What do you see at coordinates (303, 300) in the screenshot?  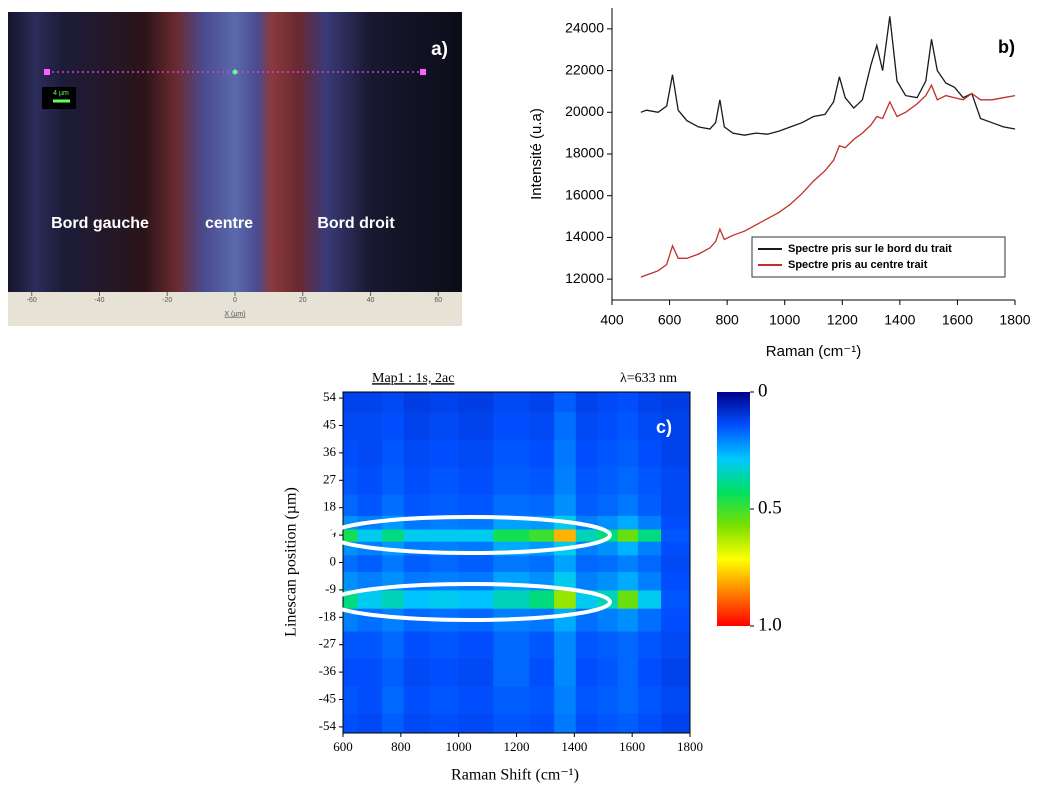 I see `x-tick-label: 20` at bounding box center [303, 300].